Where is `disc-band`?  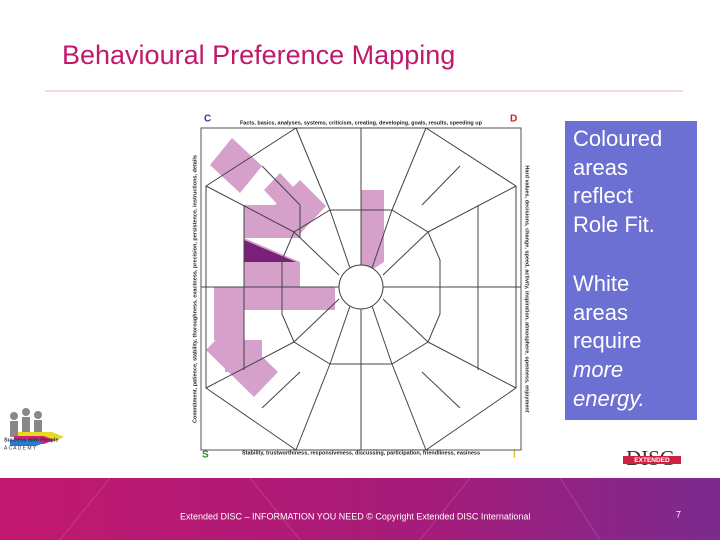
disc-band is located at coordinates (652, 460).